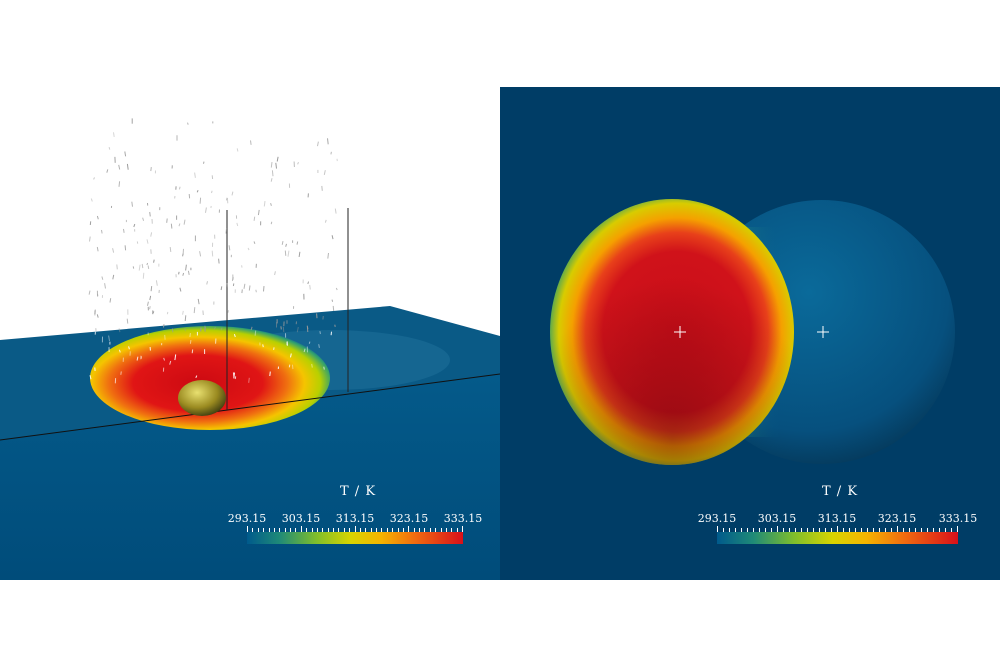  What do you see at coordinates (301, 518) in the screenshot?
I see `colorbar-tick: 303.15` at bounding box center [301, 518].